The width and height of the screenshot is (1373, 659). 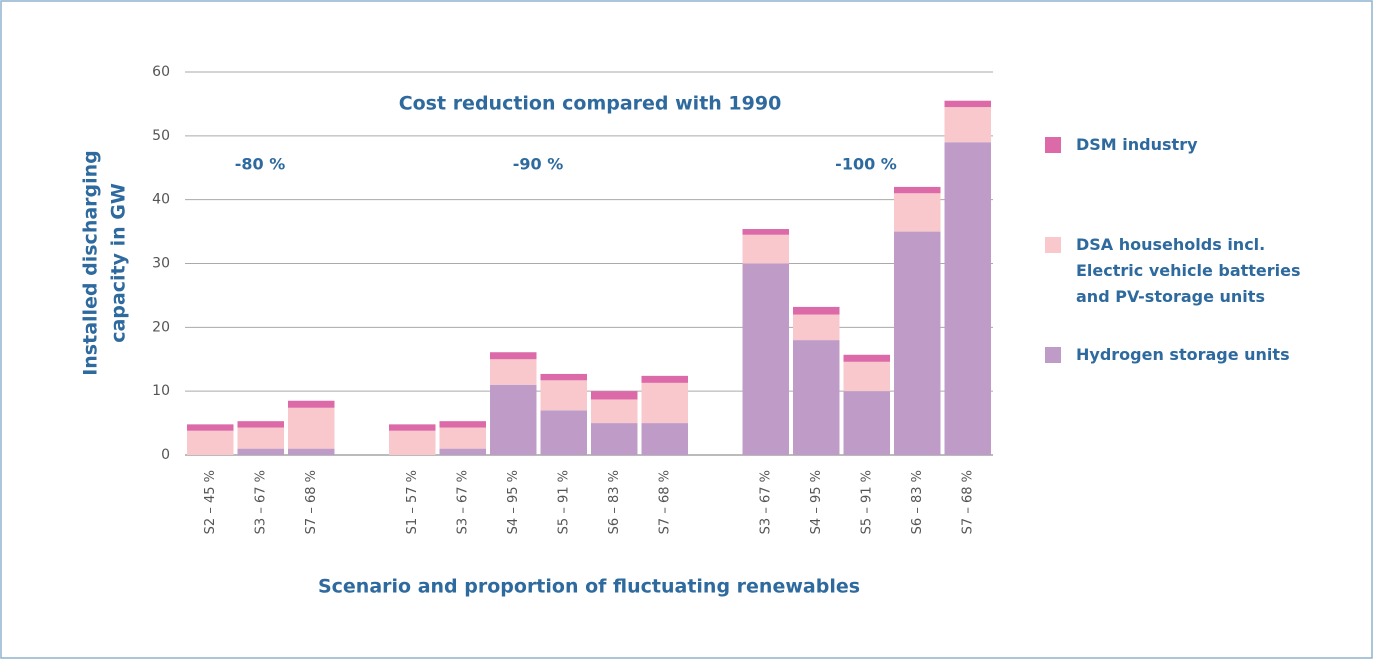 What do you see at coordinates (161, 200) in the screenshot?
I see `y-tick-label: 40` at bounding box center [161, 200].